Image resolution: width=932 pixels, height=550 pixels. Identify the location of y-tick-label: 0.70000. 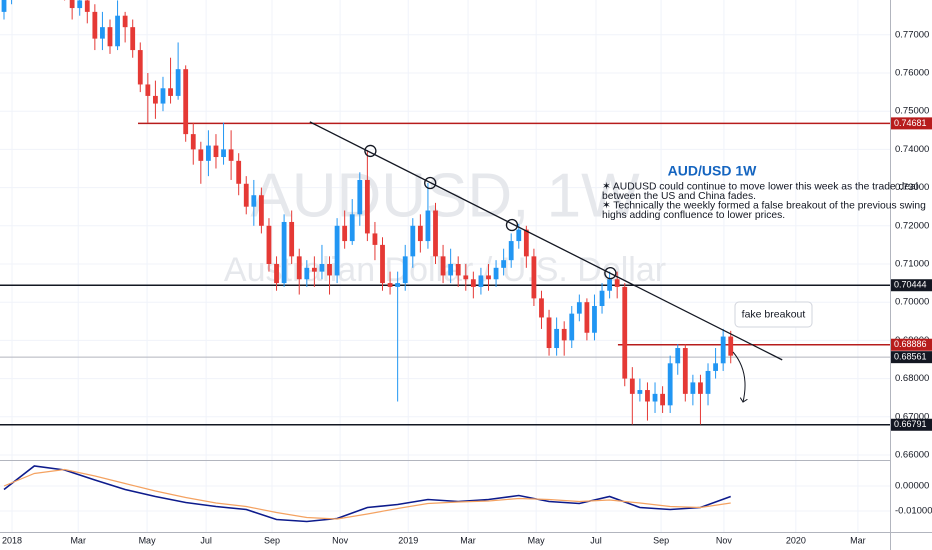
(912, 302).